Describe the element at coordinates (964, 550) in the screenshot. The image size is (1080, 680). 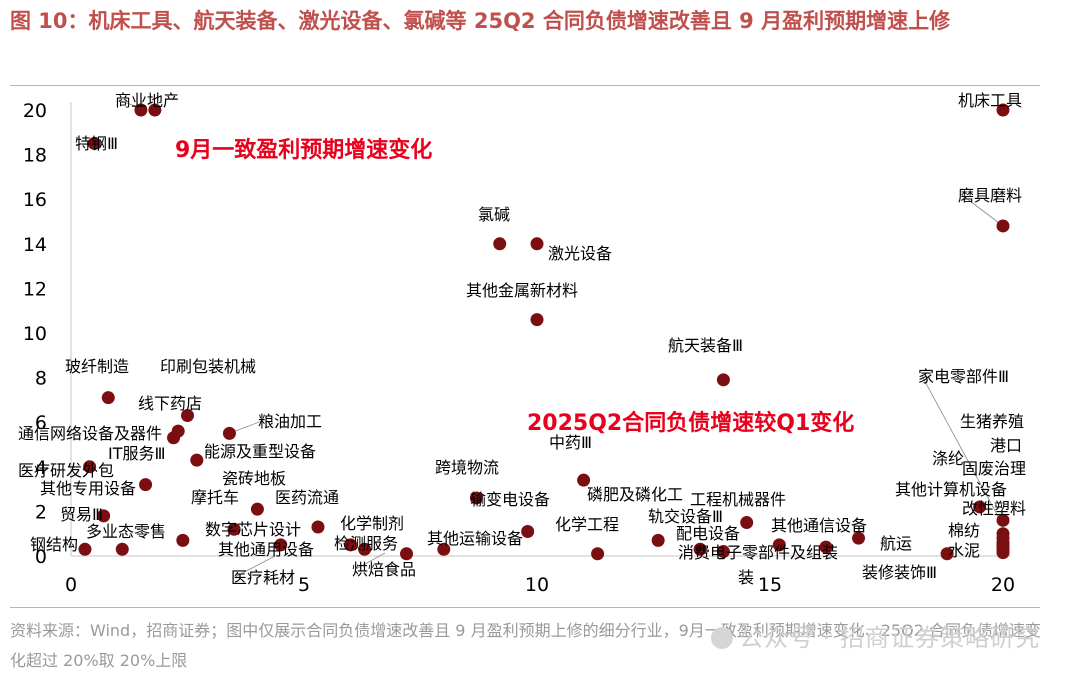
I see `point-label: 水泥` at that location.